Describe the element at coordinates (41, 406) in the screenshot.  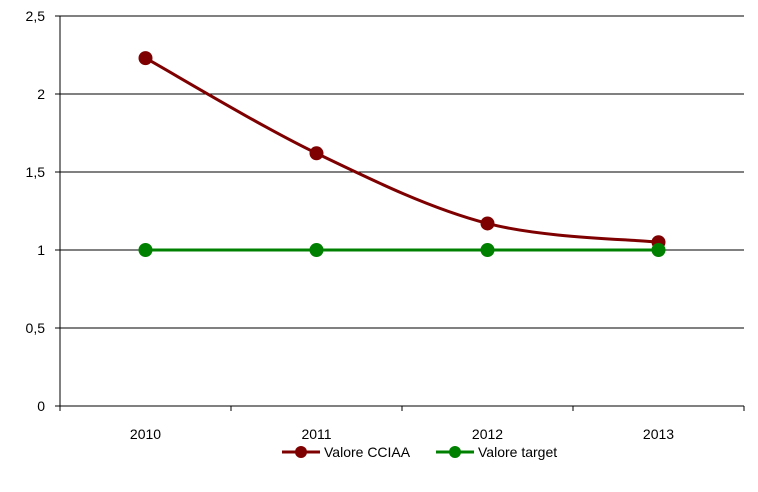
I see `y-tick-label: 0` at that location.